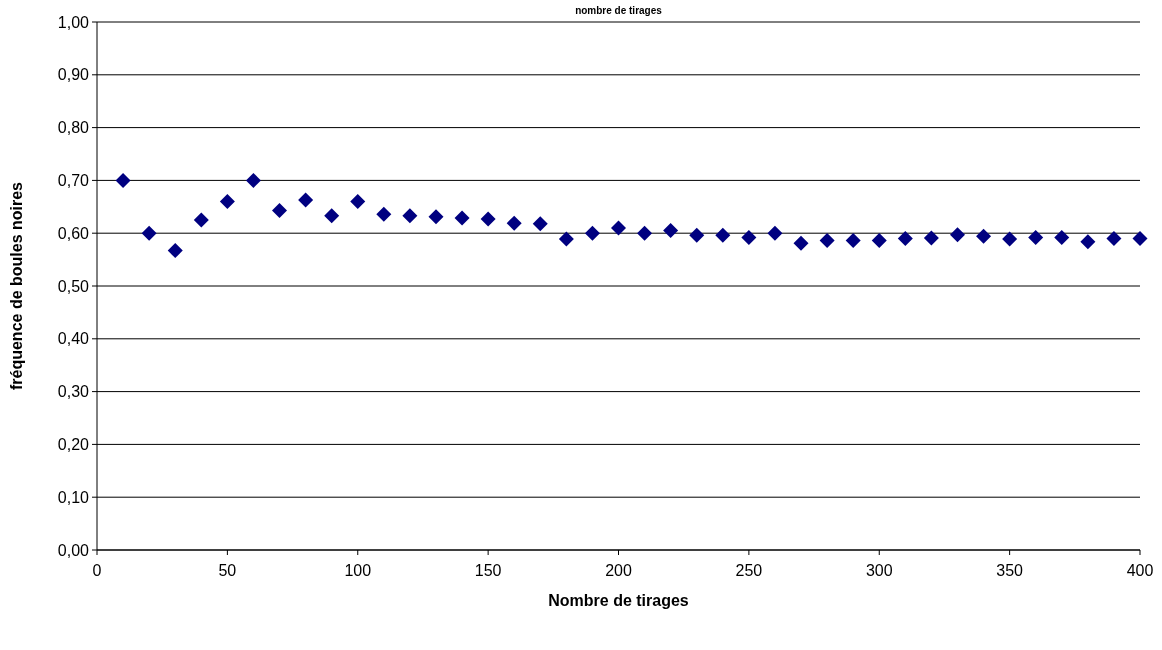 This screenshot has height=650, width=1162. I want to click on x-tick-label: 250, so click(749, 570).